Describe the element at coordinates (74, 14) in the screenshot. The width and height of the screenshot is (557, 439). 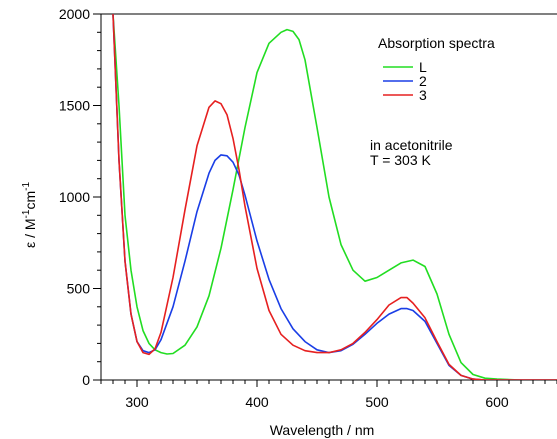
I see `y-tick-label: 2000` at that location.